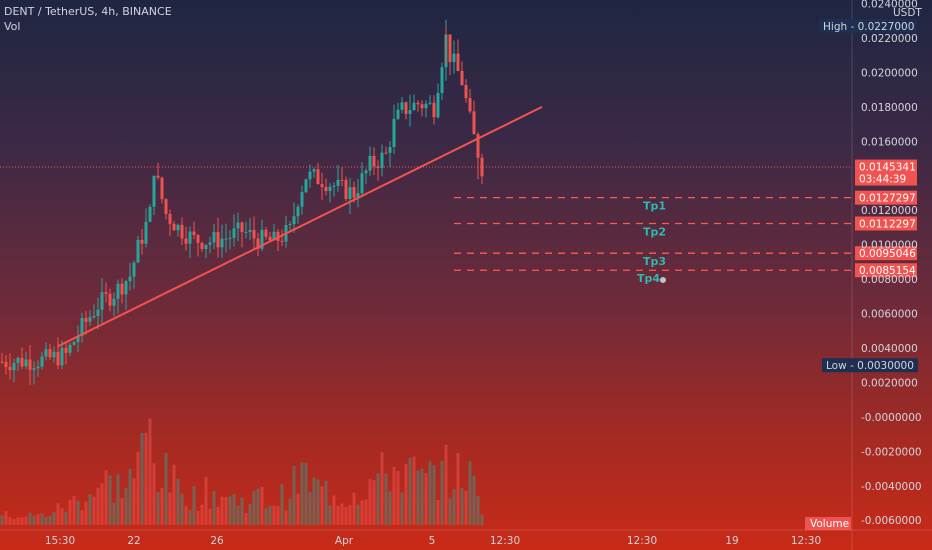 The width and height of the screenshot is (932, 550). Describe the element at coordinates (889, 142) in the screenshot. I see `price-tick: 0.0160000` at that location.